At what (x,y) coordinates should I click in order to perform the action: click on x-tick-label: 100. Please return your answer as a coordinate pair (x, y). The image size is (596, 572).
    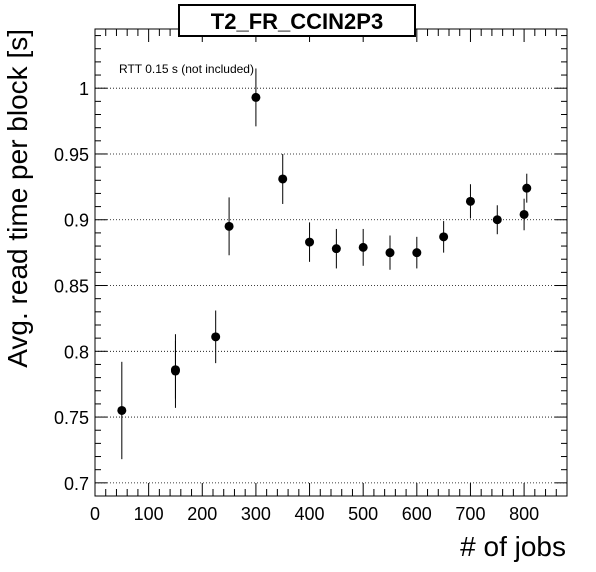
    Looking at the image, I should click on (149, 514).